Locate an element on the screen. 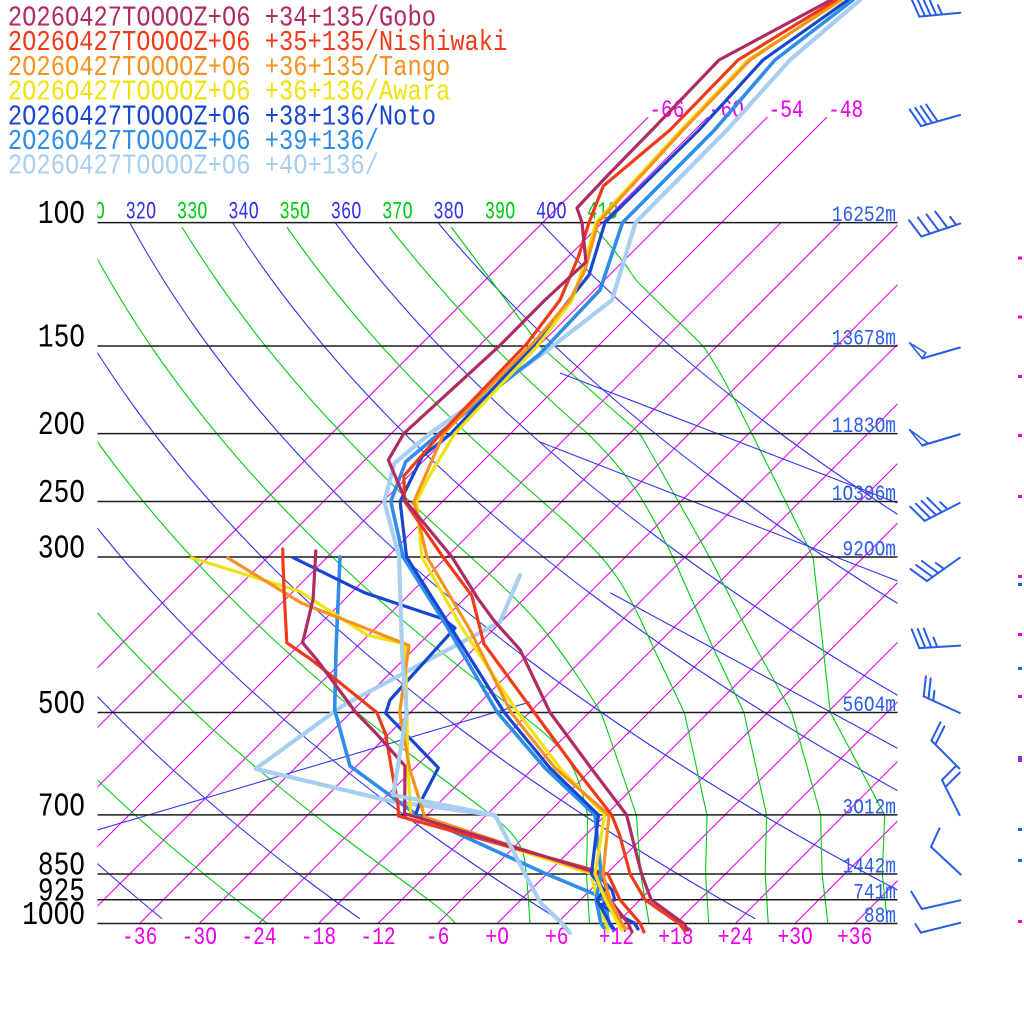 This screenshot has width=1024, height=1029. svg-text: -18 is located at coordinates (318, 937).